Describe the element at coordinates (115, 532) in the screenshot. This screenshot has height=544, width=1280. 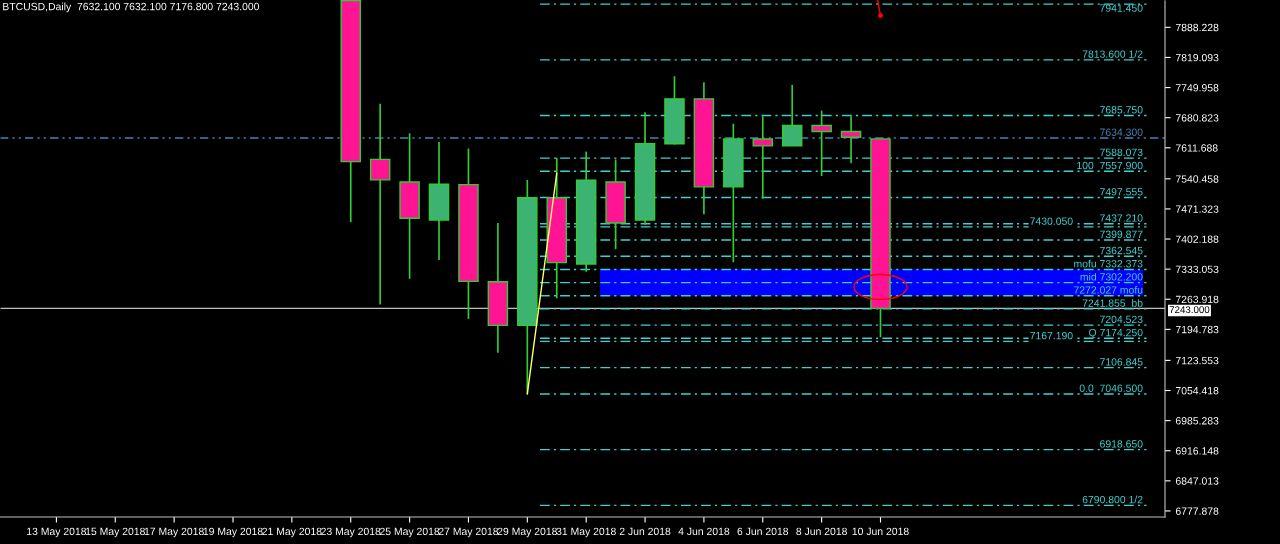
I see `x-tick-label: 15 May 2018` at that location.